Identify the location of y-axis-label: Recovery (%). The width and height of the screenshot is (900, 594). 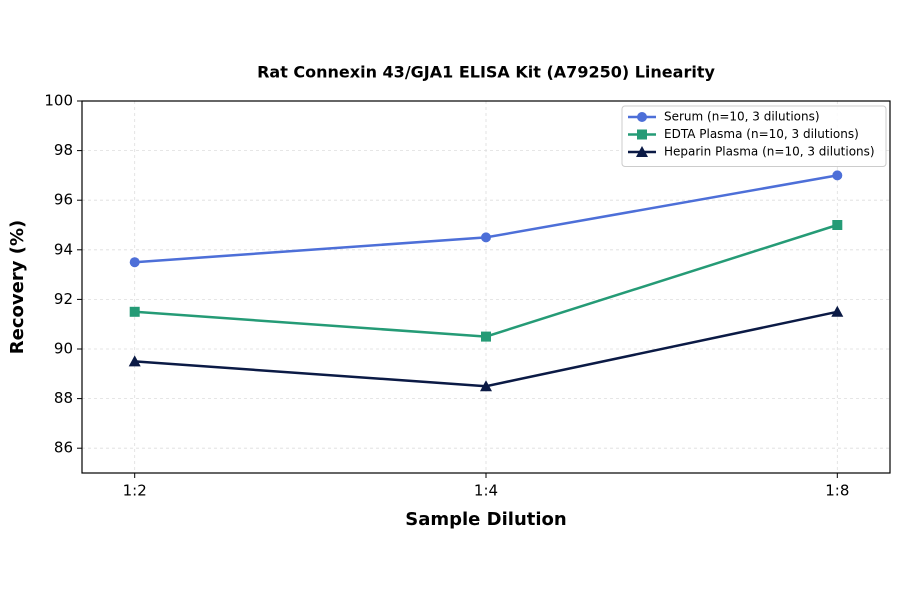
(17, 287).